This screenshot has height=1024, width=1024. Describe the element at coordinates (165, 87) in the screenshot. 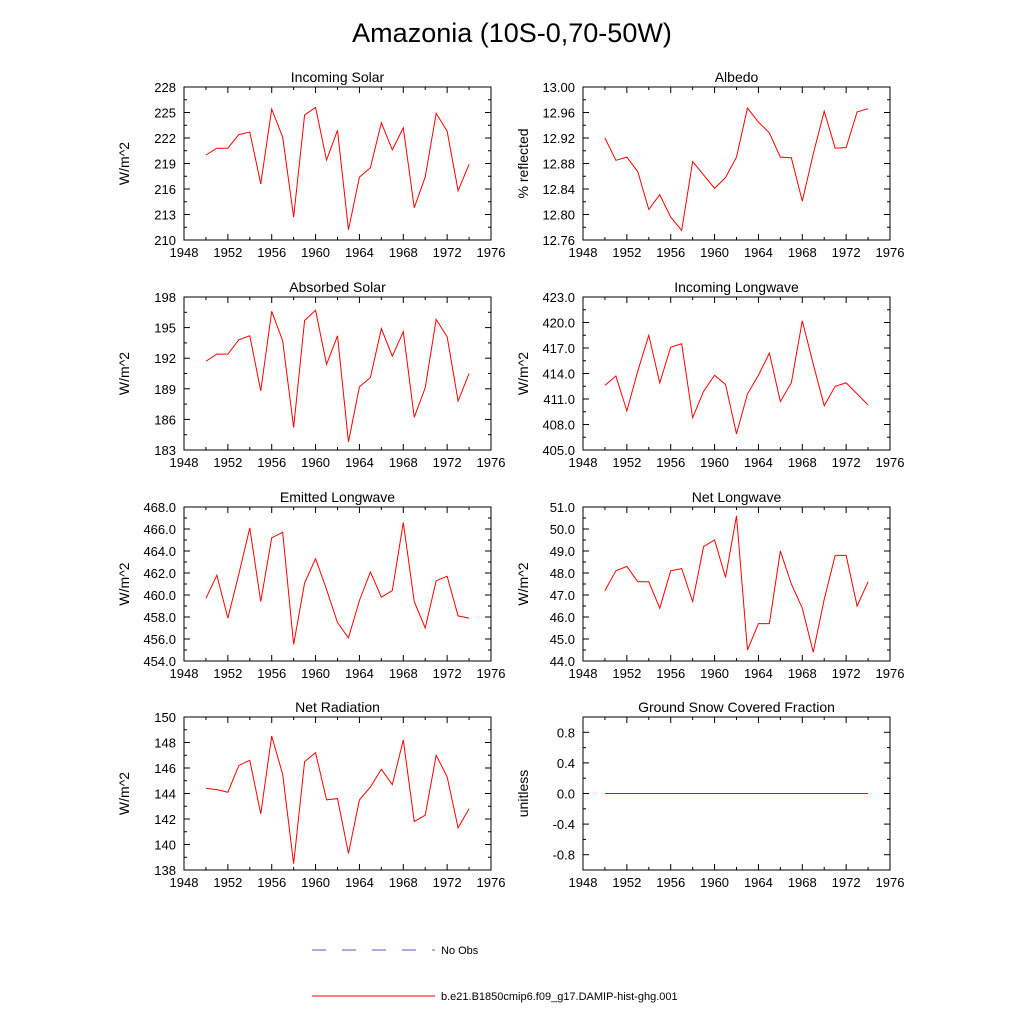

I see `y-tick-label: 228` at that location.